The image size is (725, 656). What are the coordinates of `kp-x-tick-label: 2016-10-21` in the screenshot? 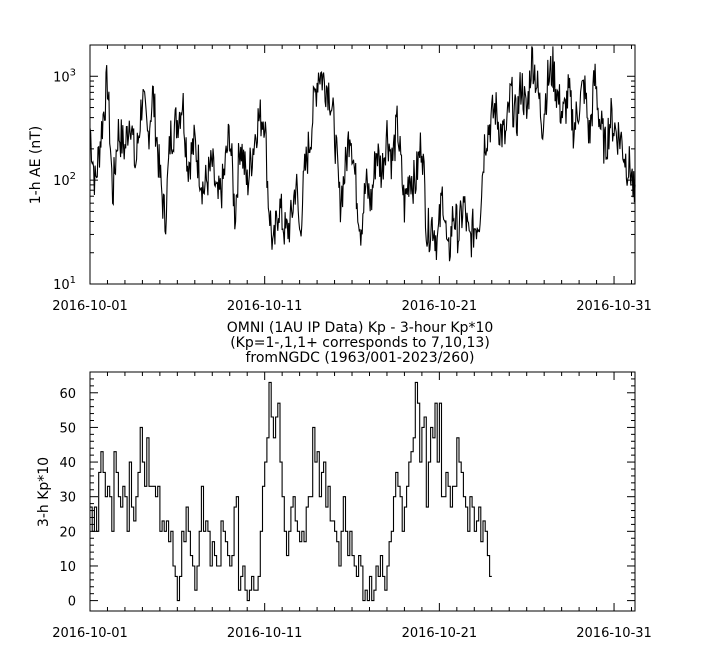 It's located at (440, 633).